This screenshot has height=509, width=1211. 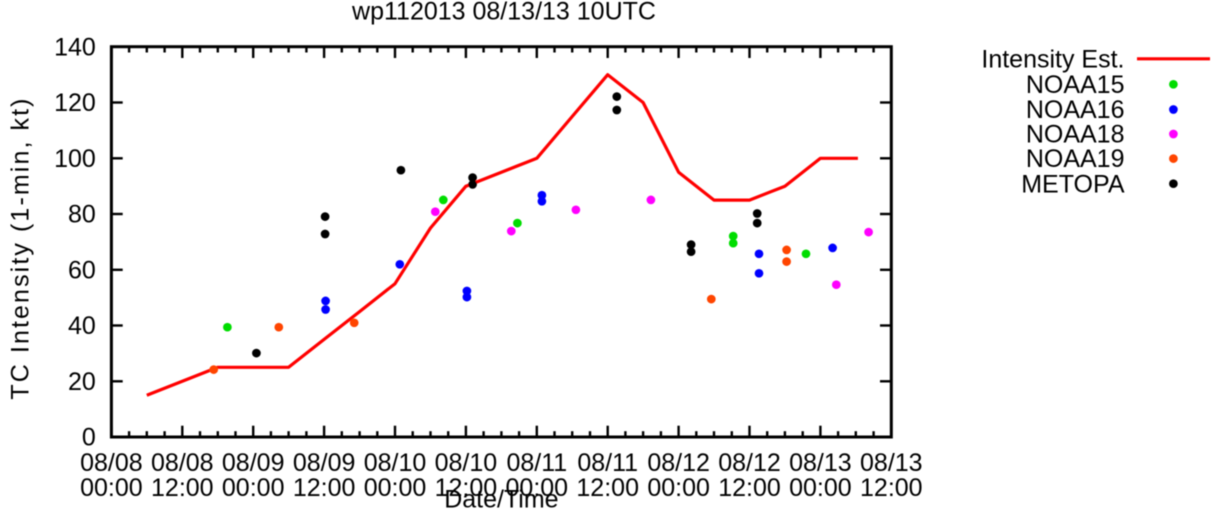 What do you see at coordinates (82, 326) in the screenshot?
I see `svg-text: 40` at bounding box center [82, 326].